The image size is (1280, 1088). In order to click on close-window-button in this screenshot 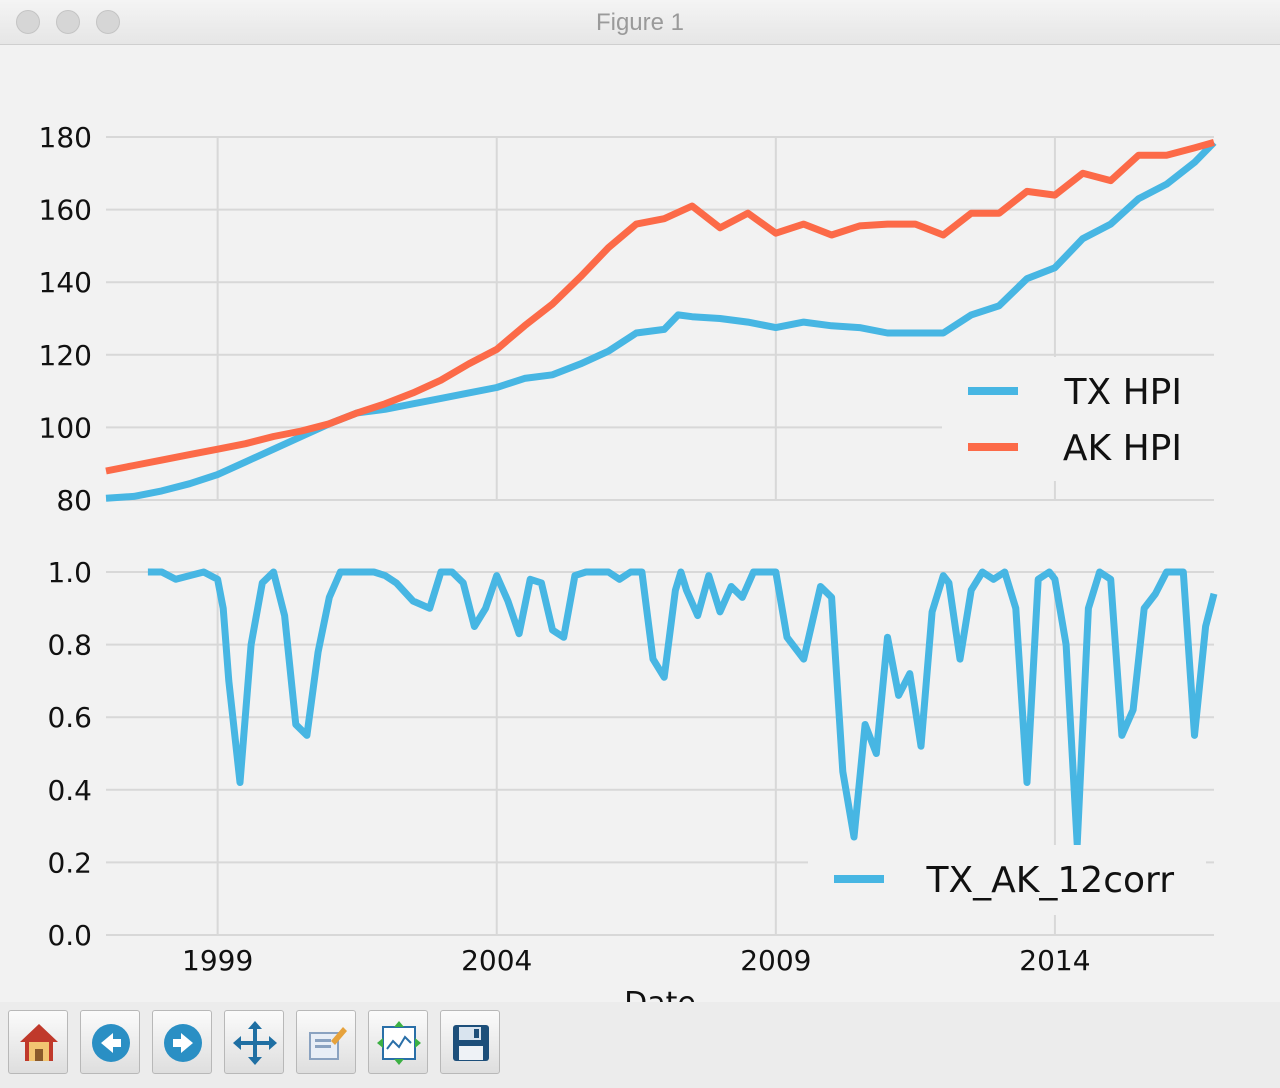, I will do `click(28, 22)`.